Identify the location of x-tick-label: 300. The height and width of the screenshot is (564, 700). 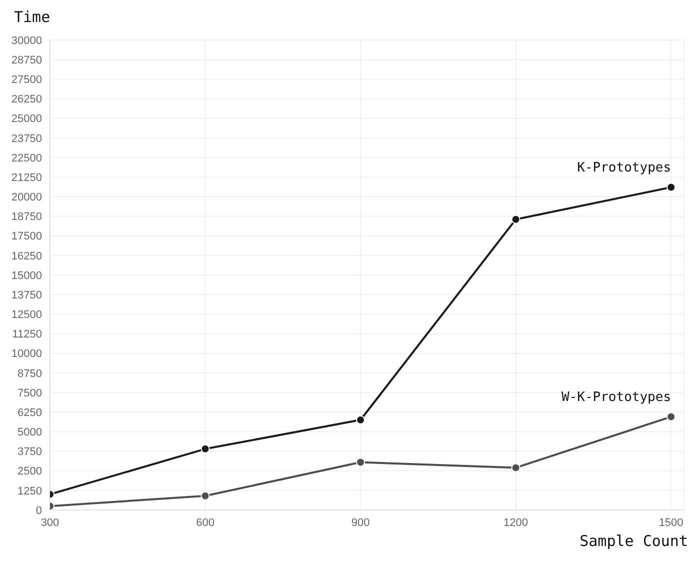
(50, 522).